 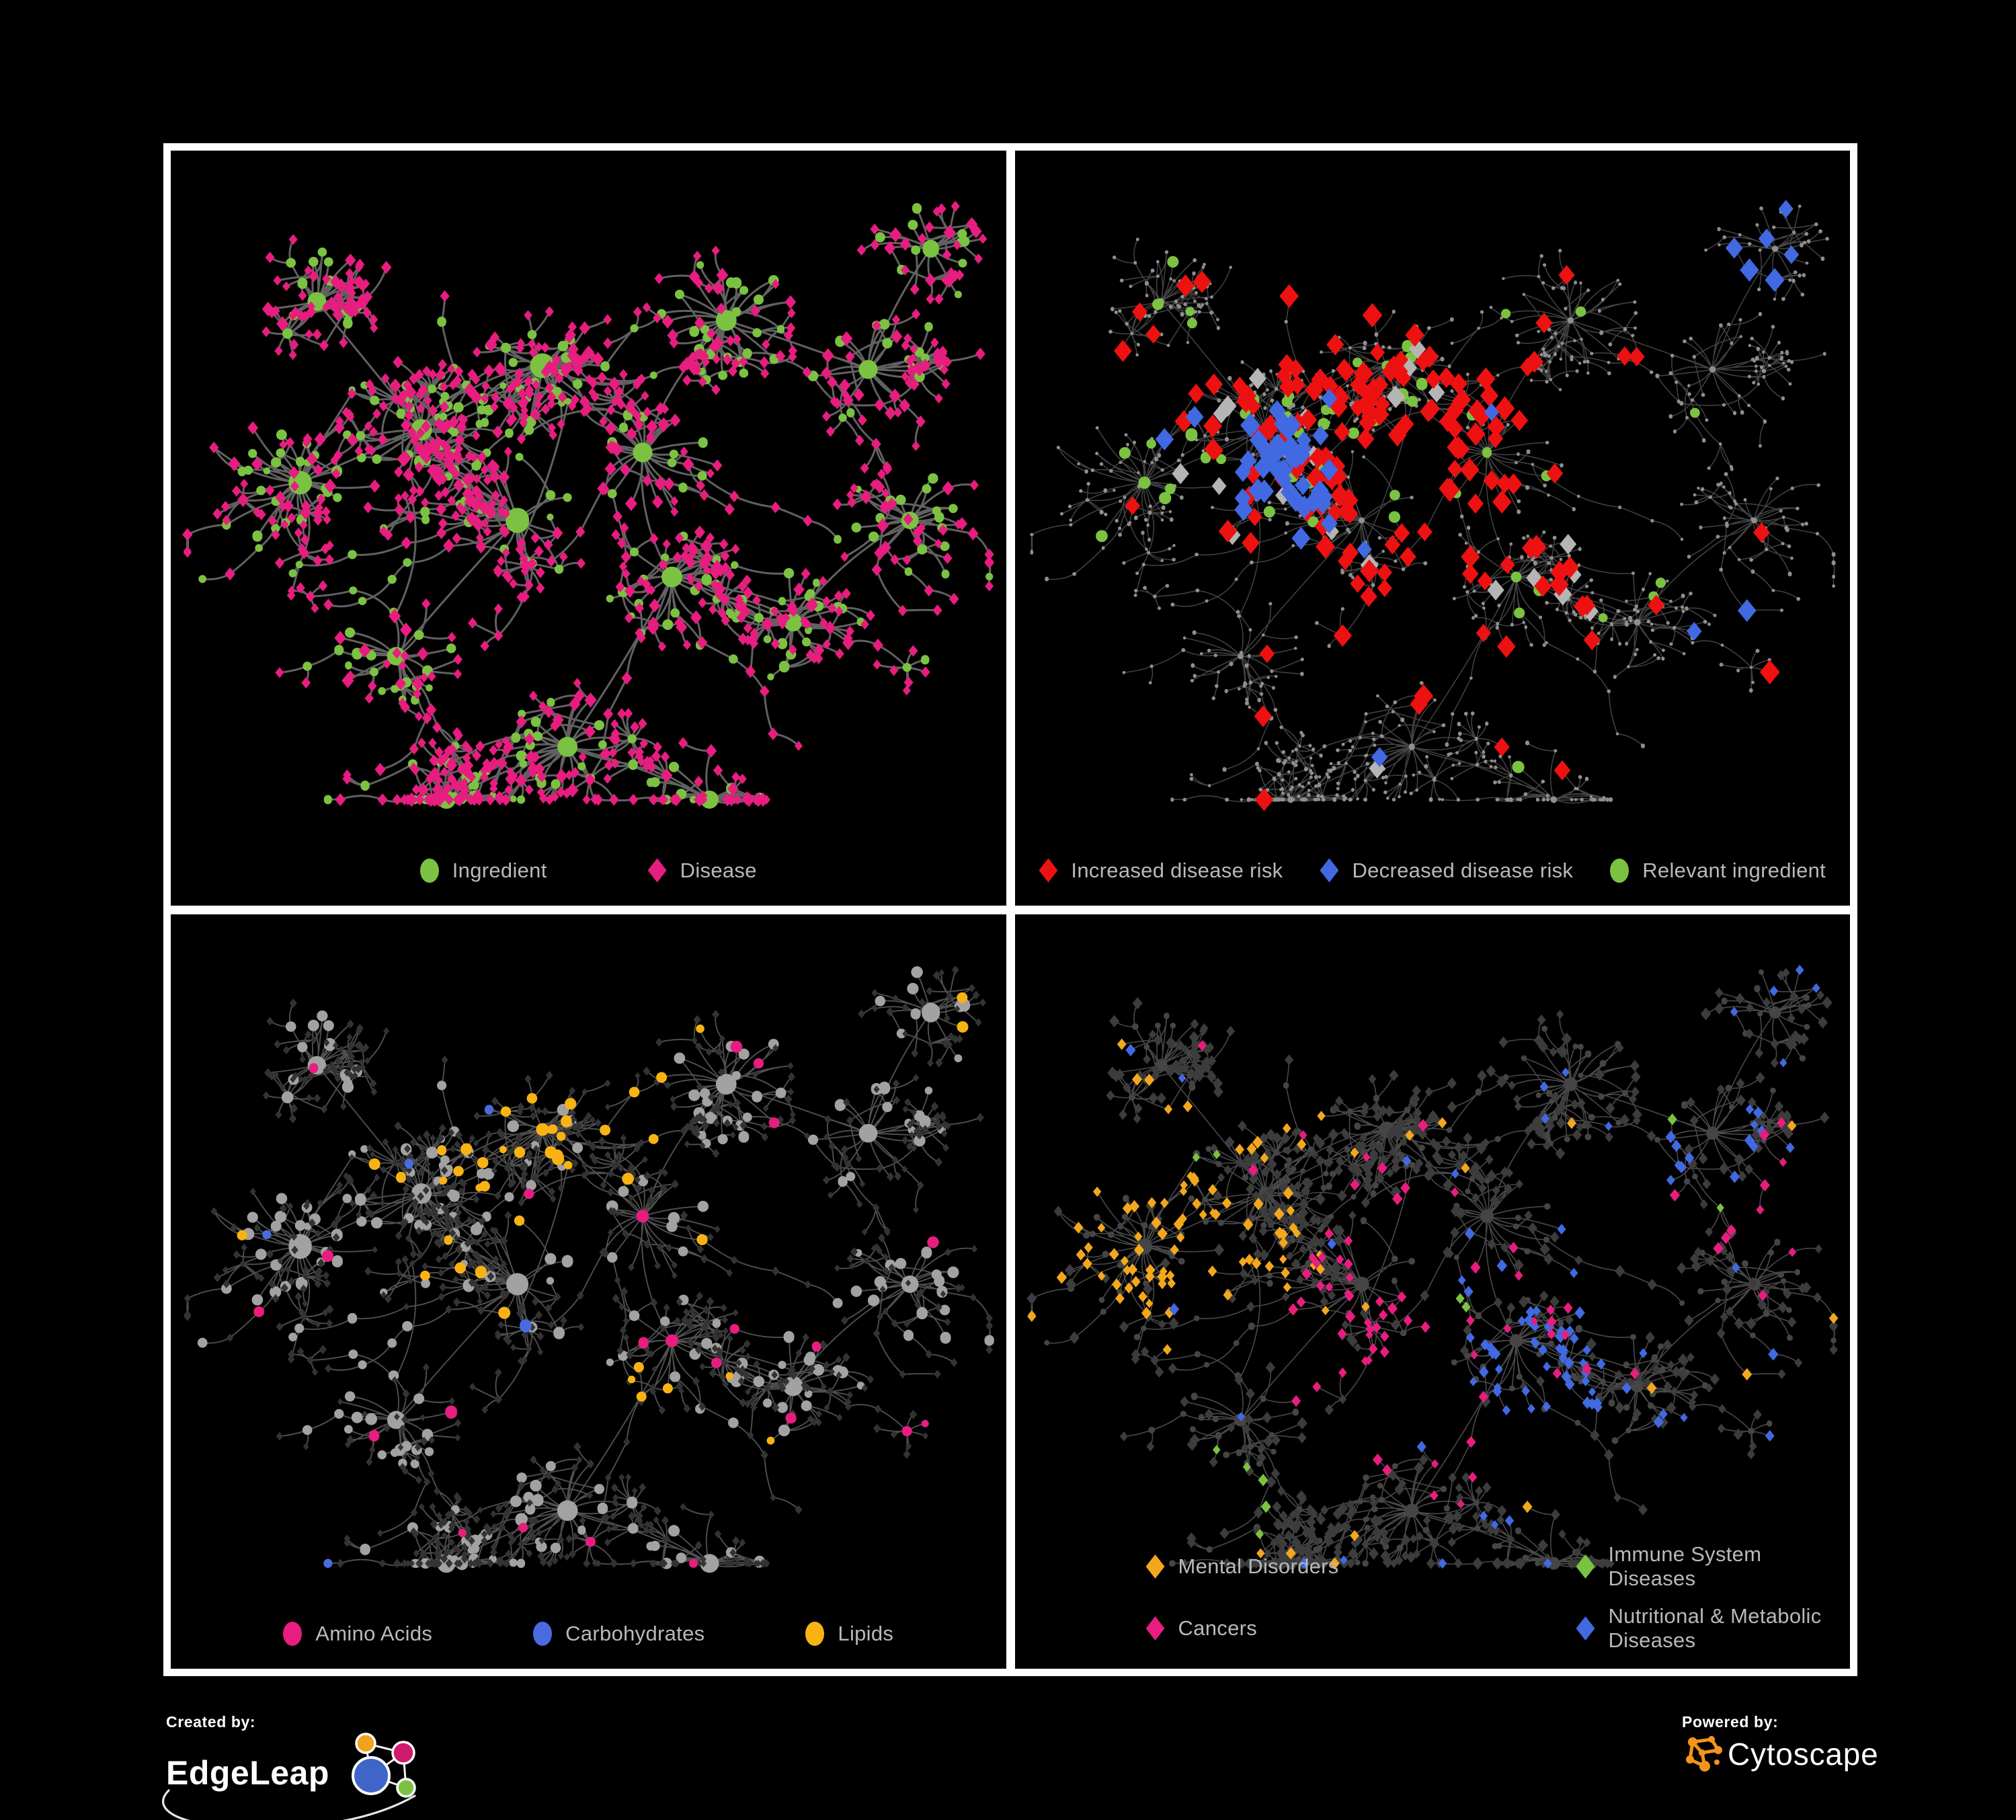 I want to click on legend-item: Cancers, so click(x=1310, y=1628).